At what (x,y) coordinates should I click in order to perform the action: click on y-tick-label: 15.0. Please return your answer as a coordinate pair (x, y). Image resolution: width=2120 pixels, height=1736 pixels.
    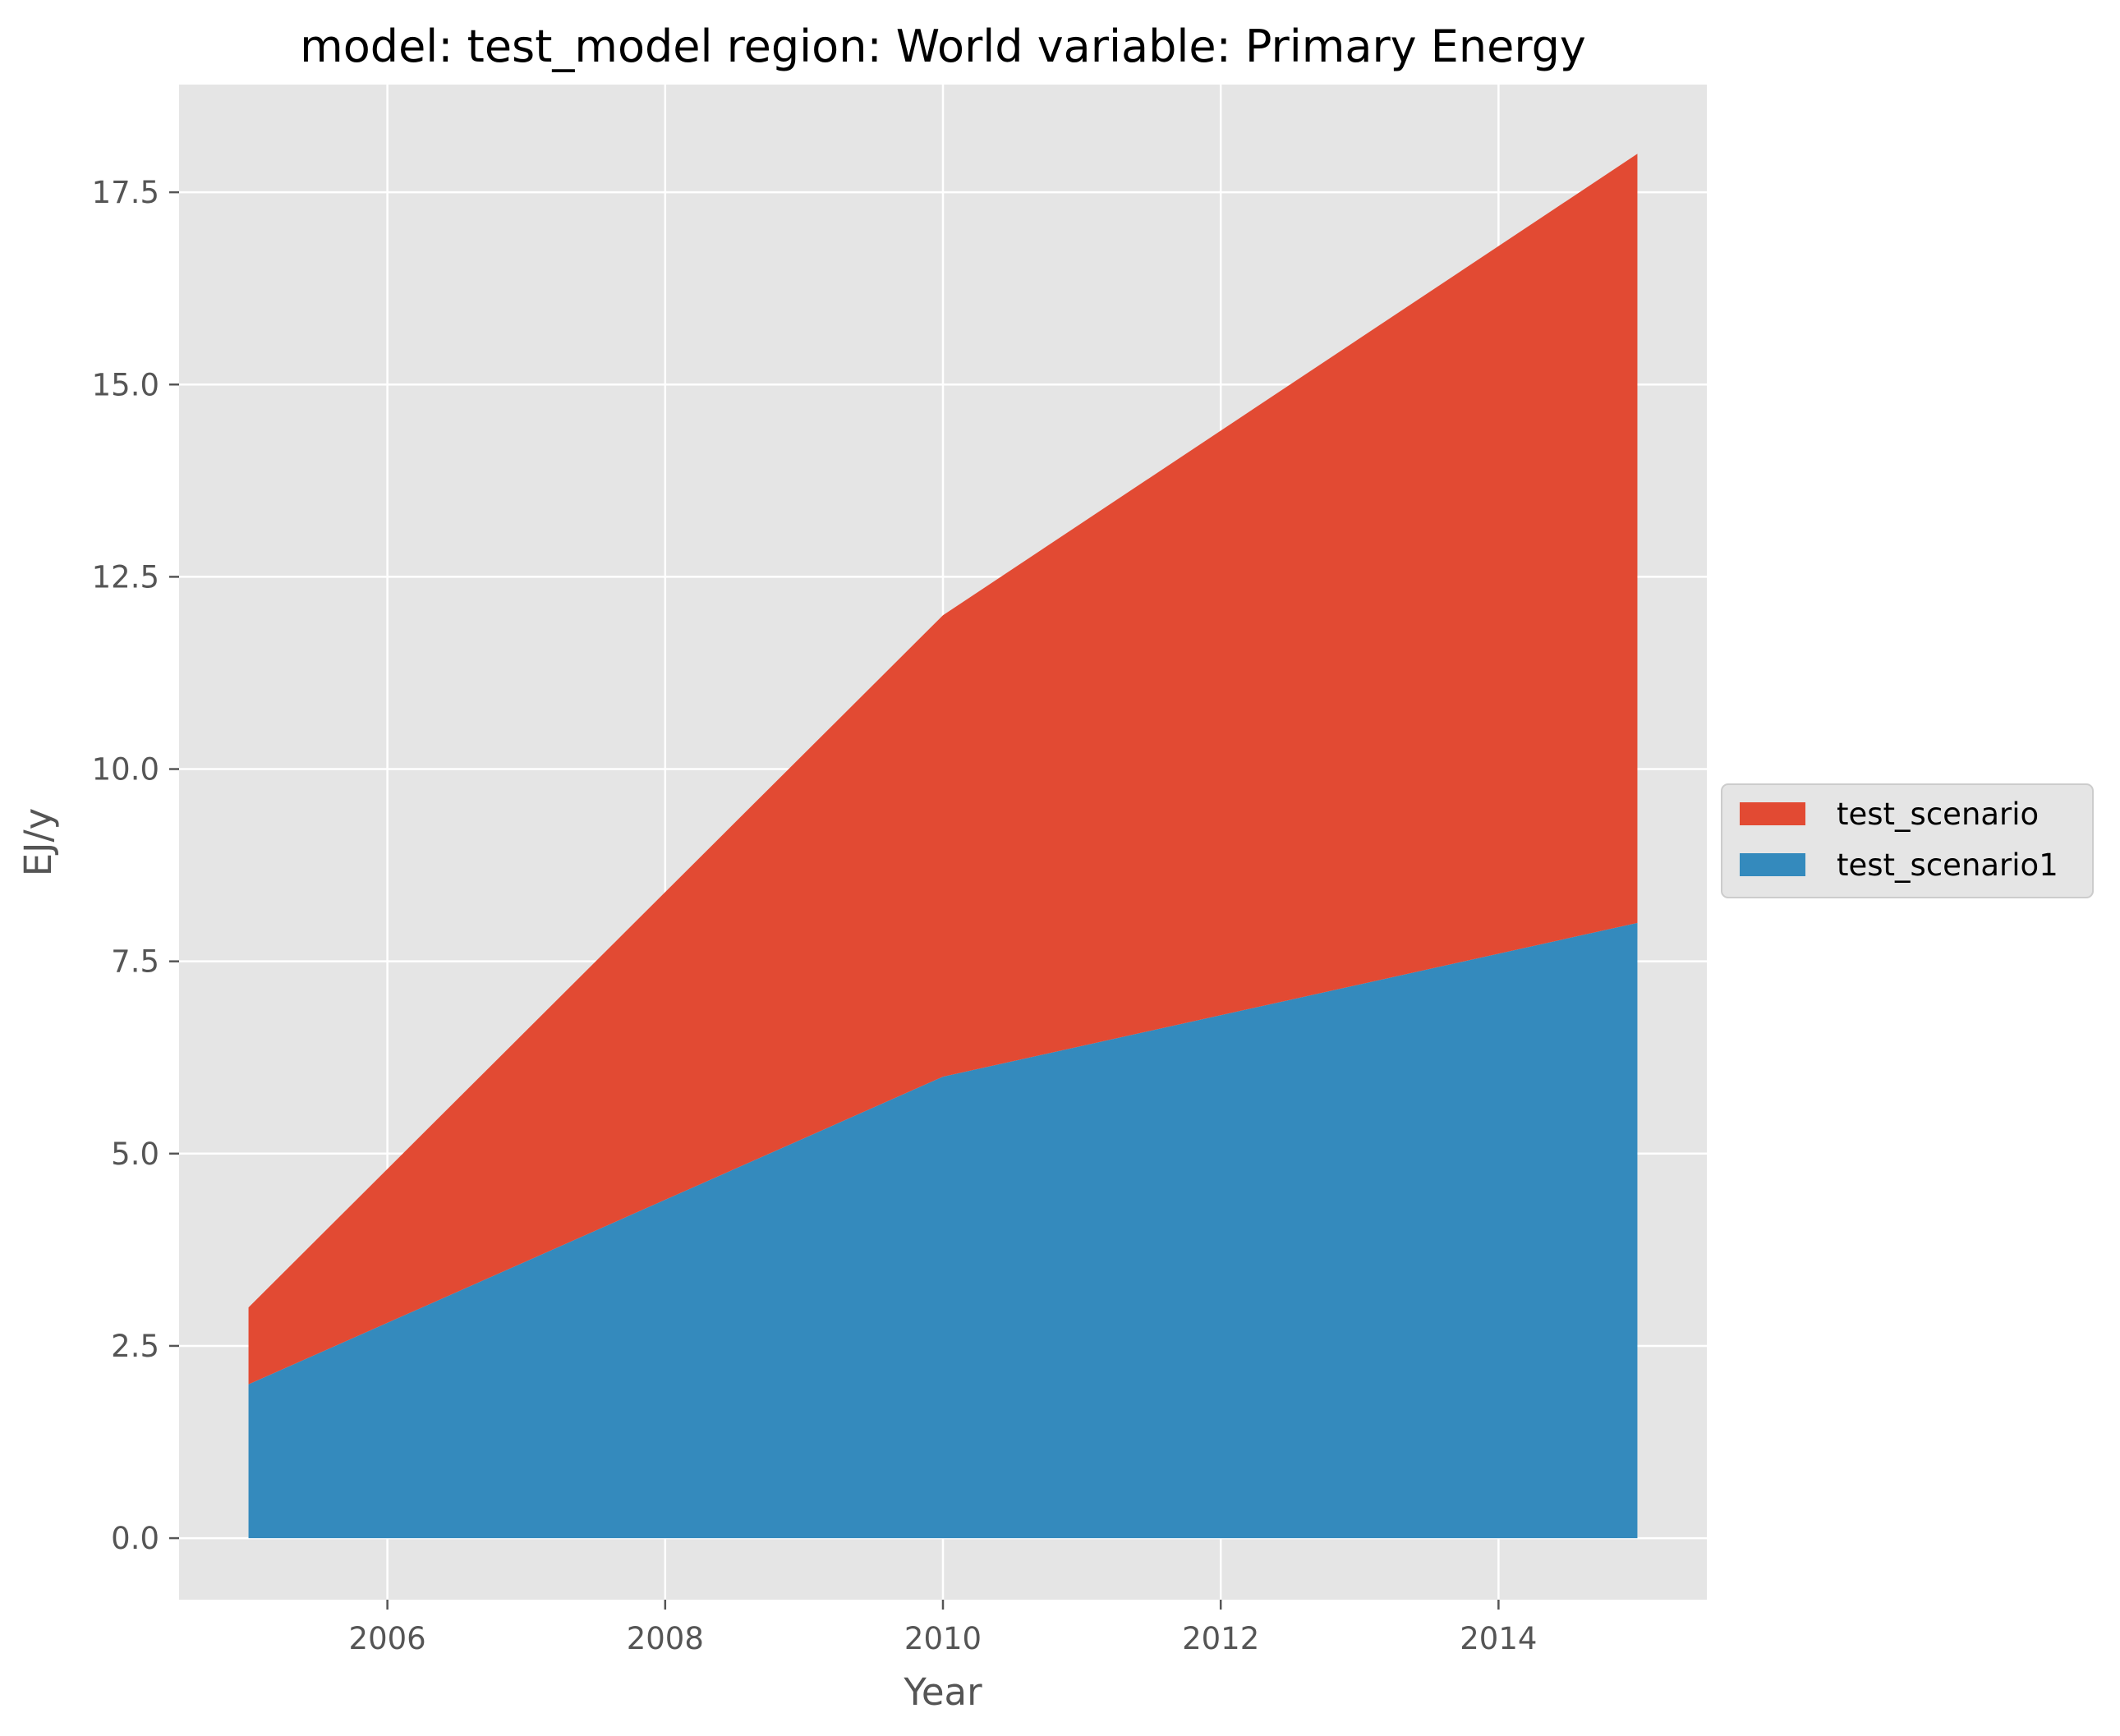
    Looking at the image, I should click on (126, 384).